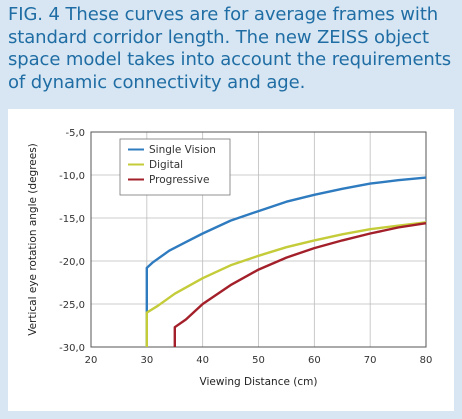 This screenshot has width=462, height=419. I want to click on x-tick-label: 20, so click(91, 360).